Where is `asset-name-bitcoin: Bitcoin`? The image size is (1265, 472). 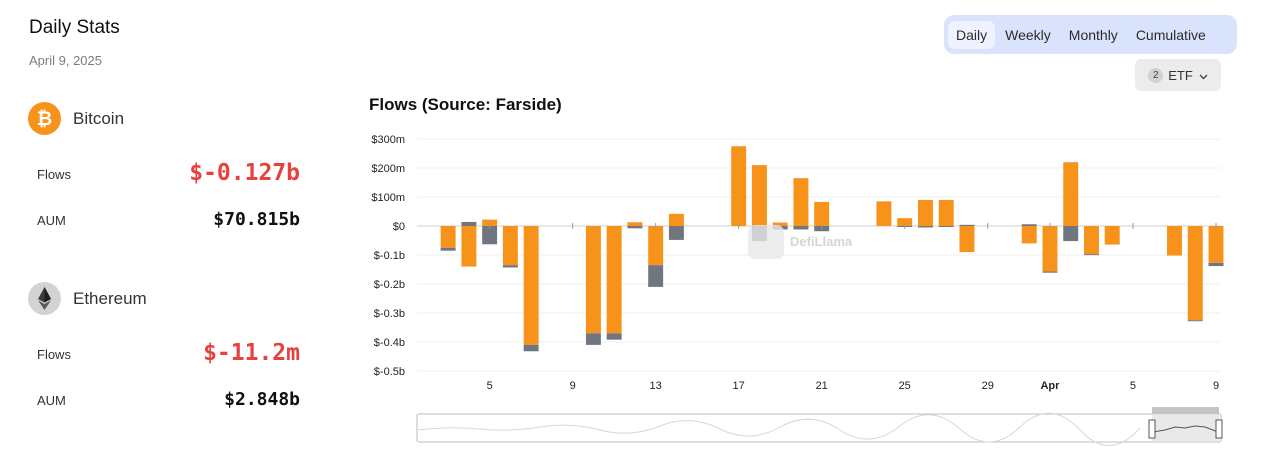 asset-name-bitcoin: Bitcoin is located at coordinates (99, 118).